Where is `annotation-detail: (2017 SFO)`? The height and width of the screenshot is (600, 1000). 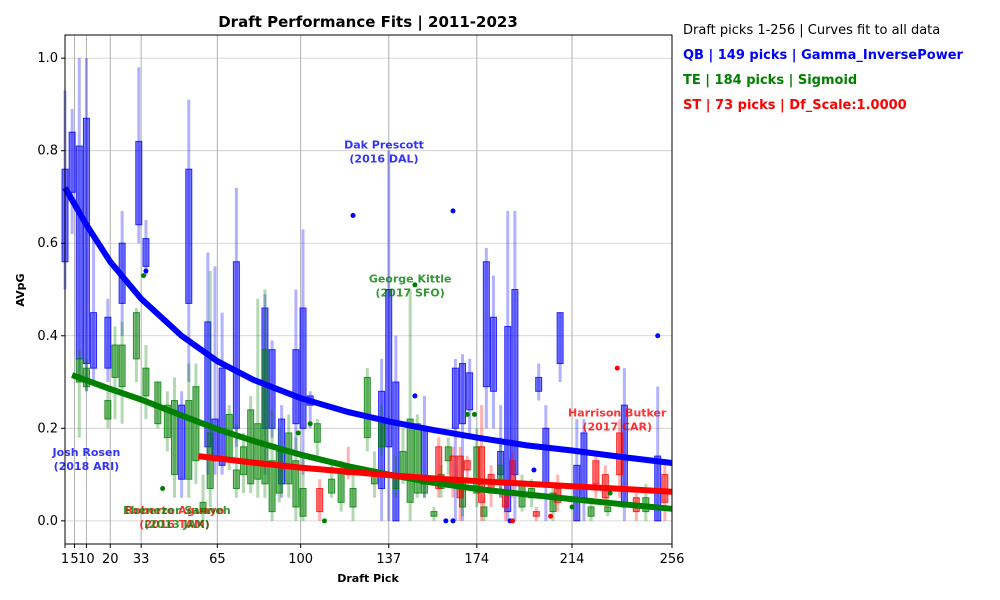 annotation-detail: (2017 SFO) is located at coordinates (410, 293).